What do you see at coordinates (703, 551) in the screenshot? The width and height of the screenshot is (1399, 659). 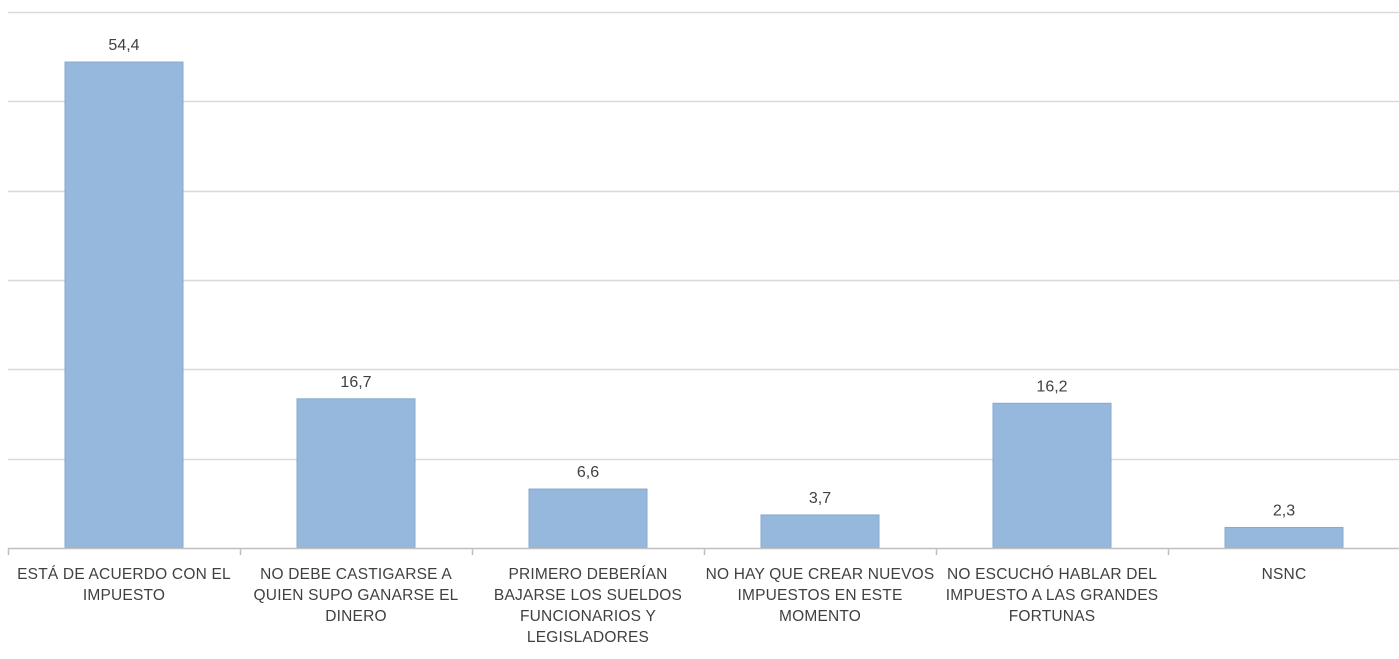 I see `x-axis` at bounding box center [703, 551].